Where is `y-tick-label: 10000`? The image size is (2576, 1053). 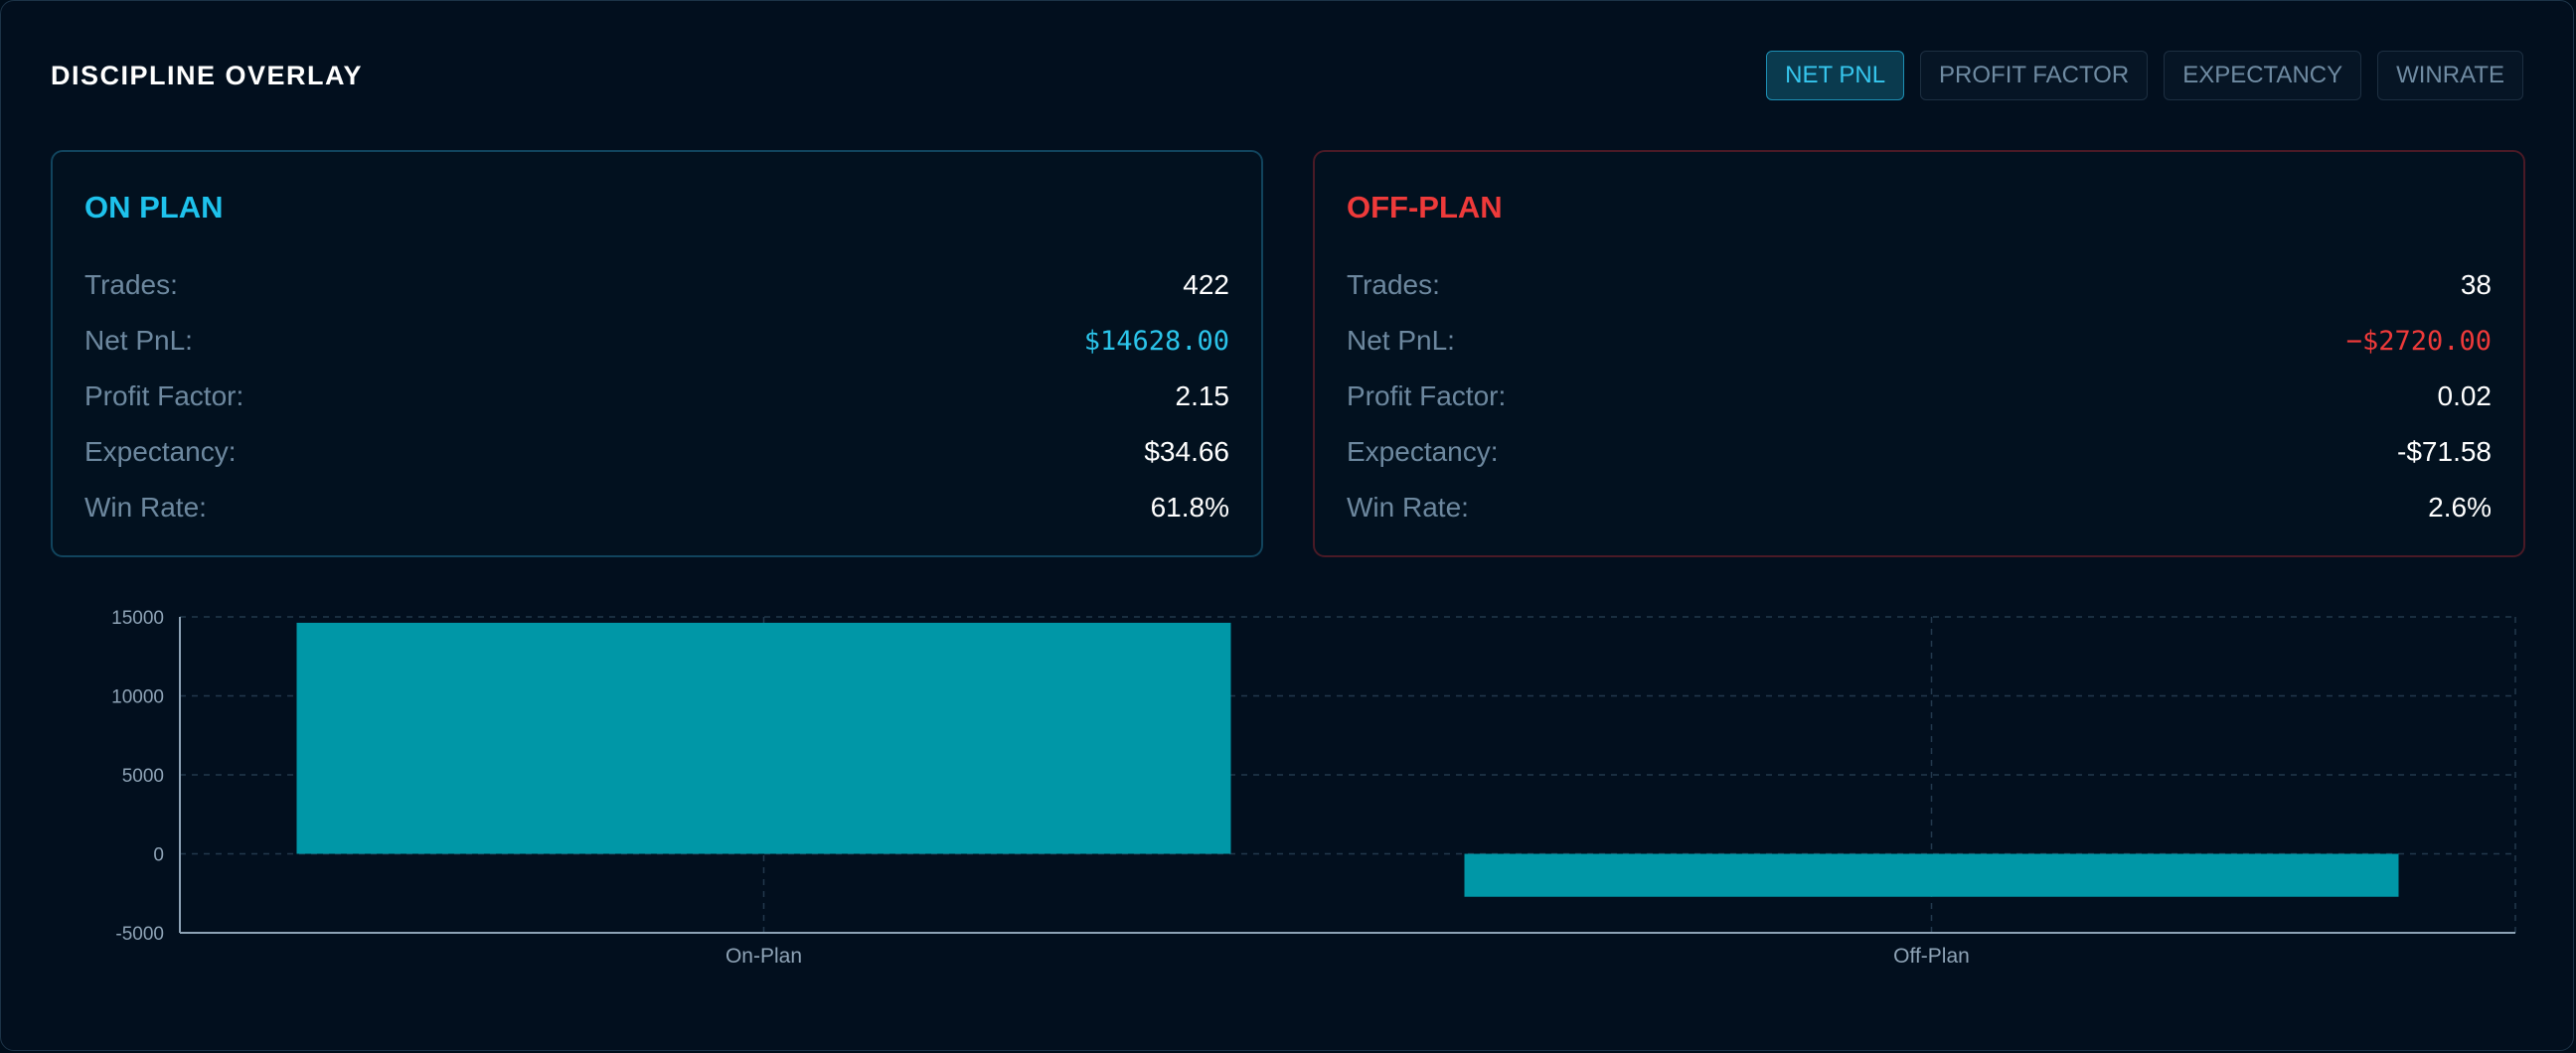 y-tick-label: 10000 is located at coordinates (137, 697).